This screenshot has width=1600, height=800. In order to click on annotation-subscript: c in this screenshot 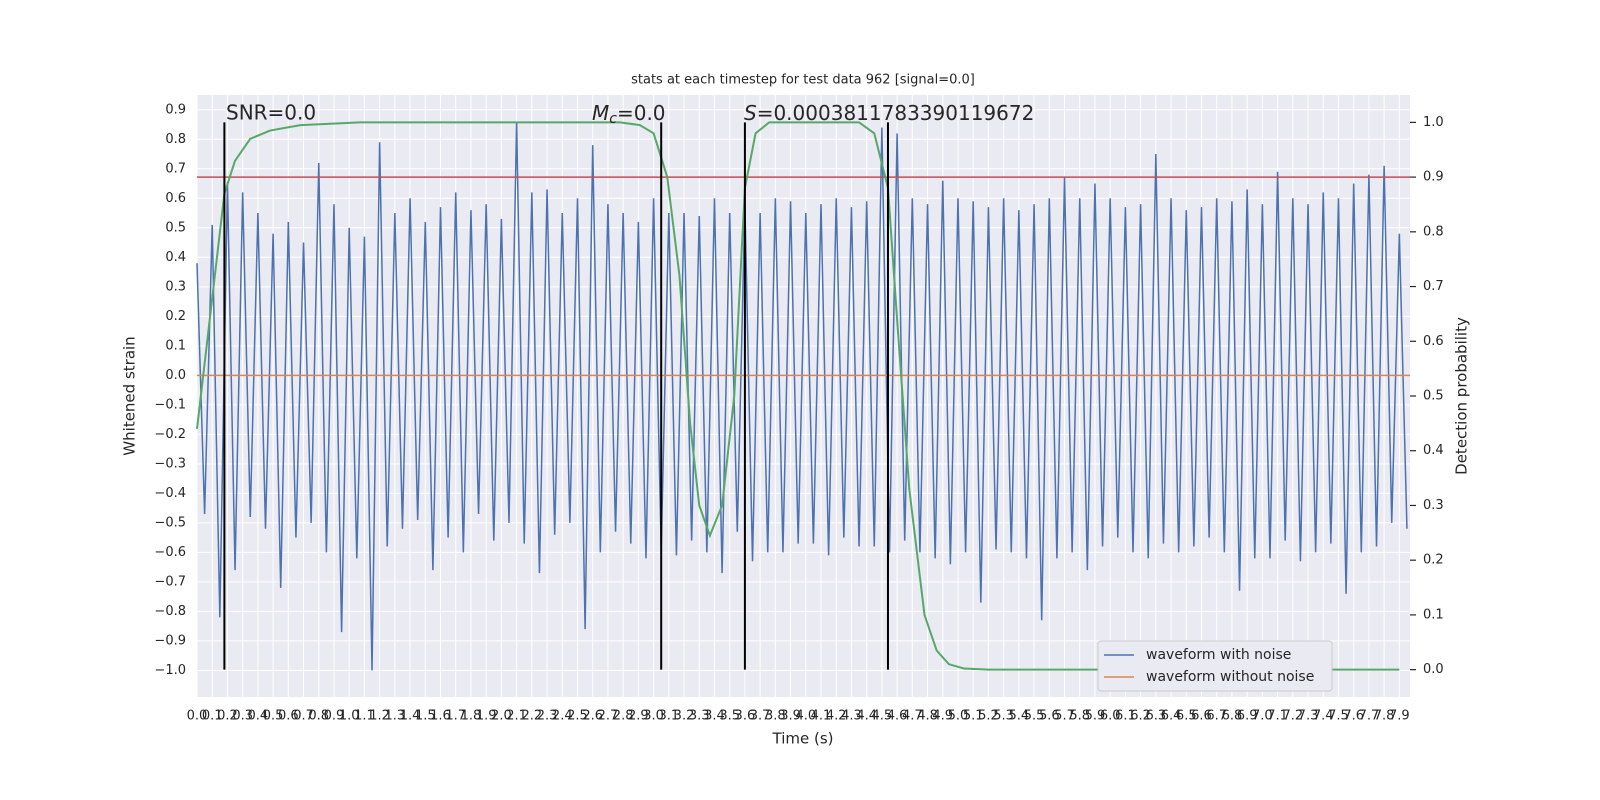, I will do `click(613, 119)`.